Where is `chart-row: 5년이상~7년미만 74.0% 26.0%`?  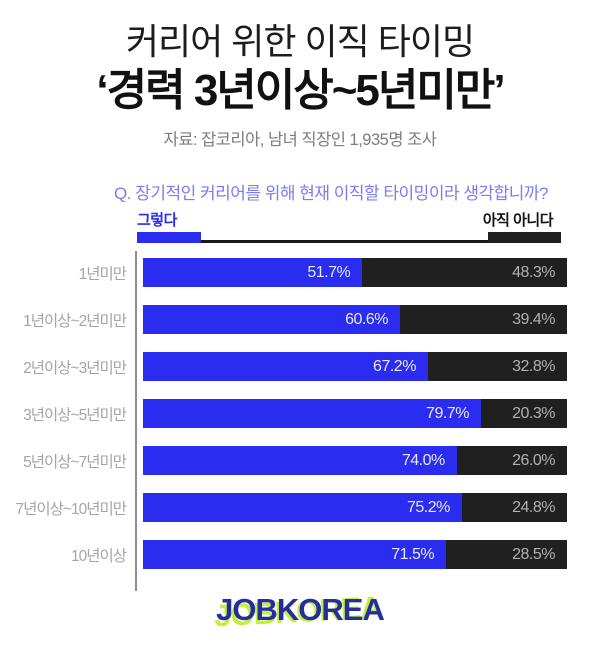
chart-row: 5년이상~7년미만 74.0% 26.0% is located at coordinates (300, 460).